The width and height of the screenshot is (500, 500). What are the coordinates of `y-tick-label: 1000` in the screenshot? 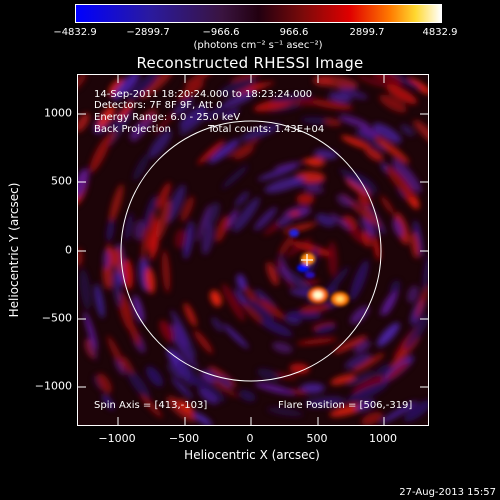 It's located at (58, 113).